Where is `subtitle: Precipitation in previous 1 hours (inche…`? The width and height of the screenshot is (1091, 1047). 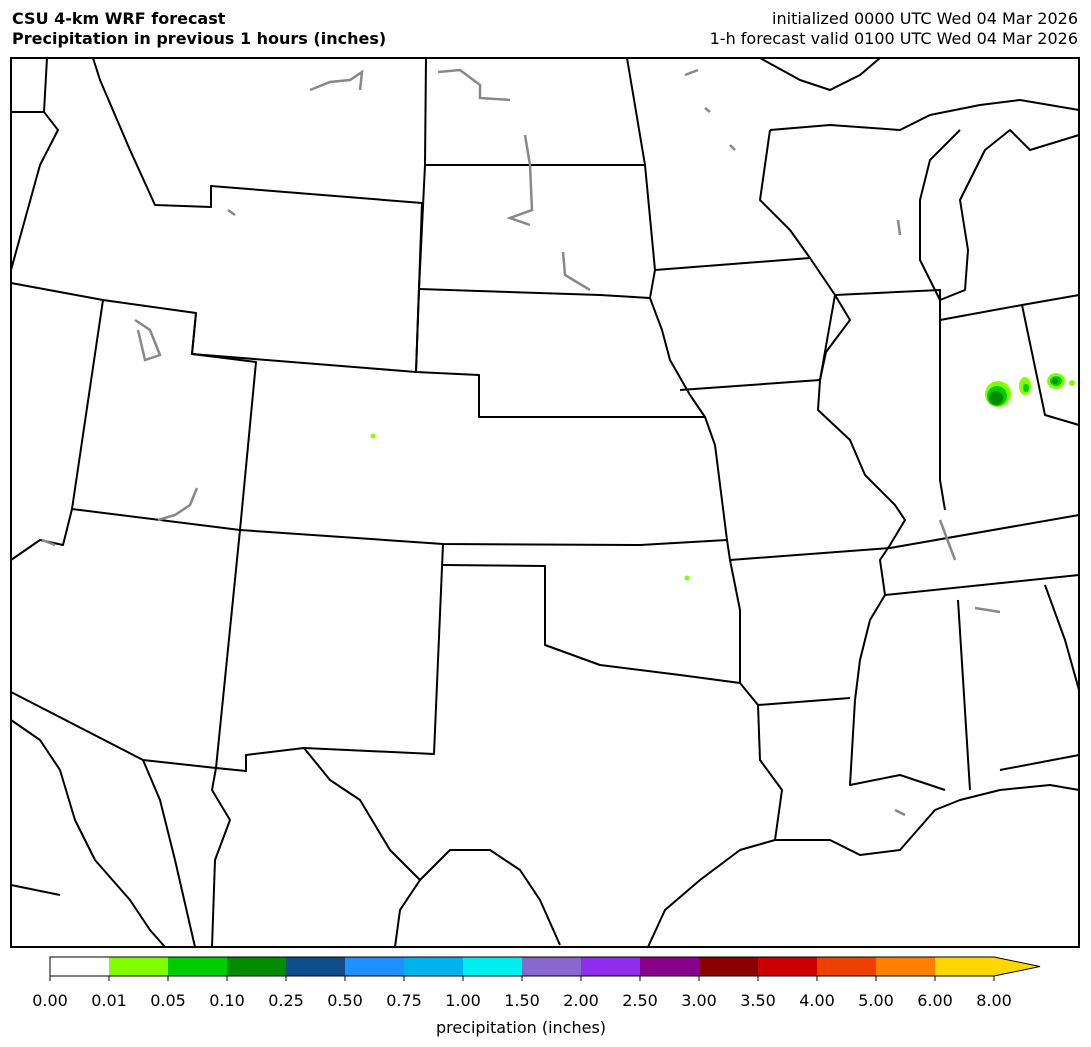 subtitle: Precipitation in previous 1 hours (inche… is located at coordinates (199, 38).